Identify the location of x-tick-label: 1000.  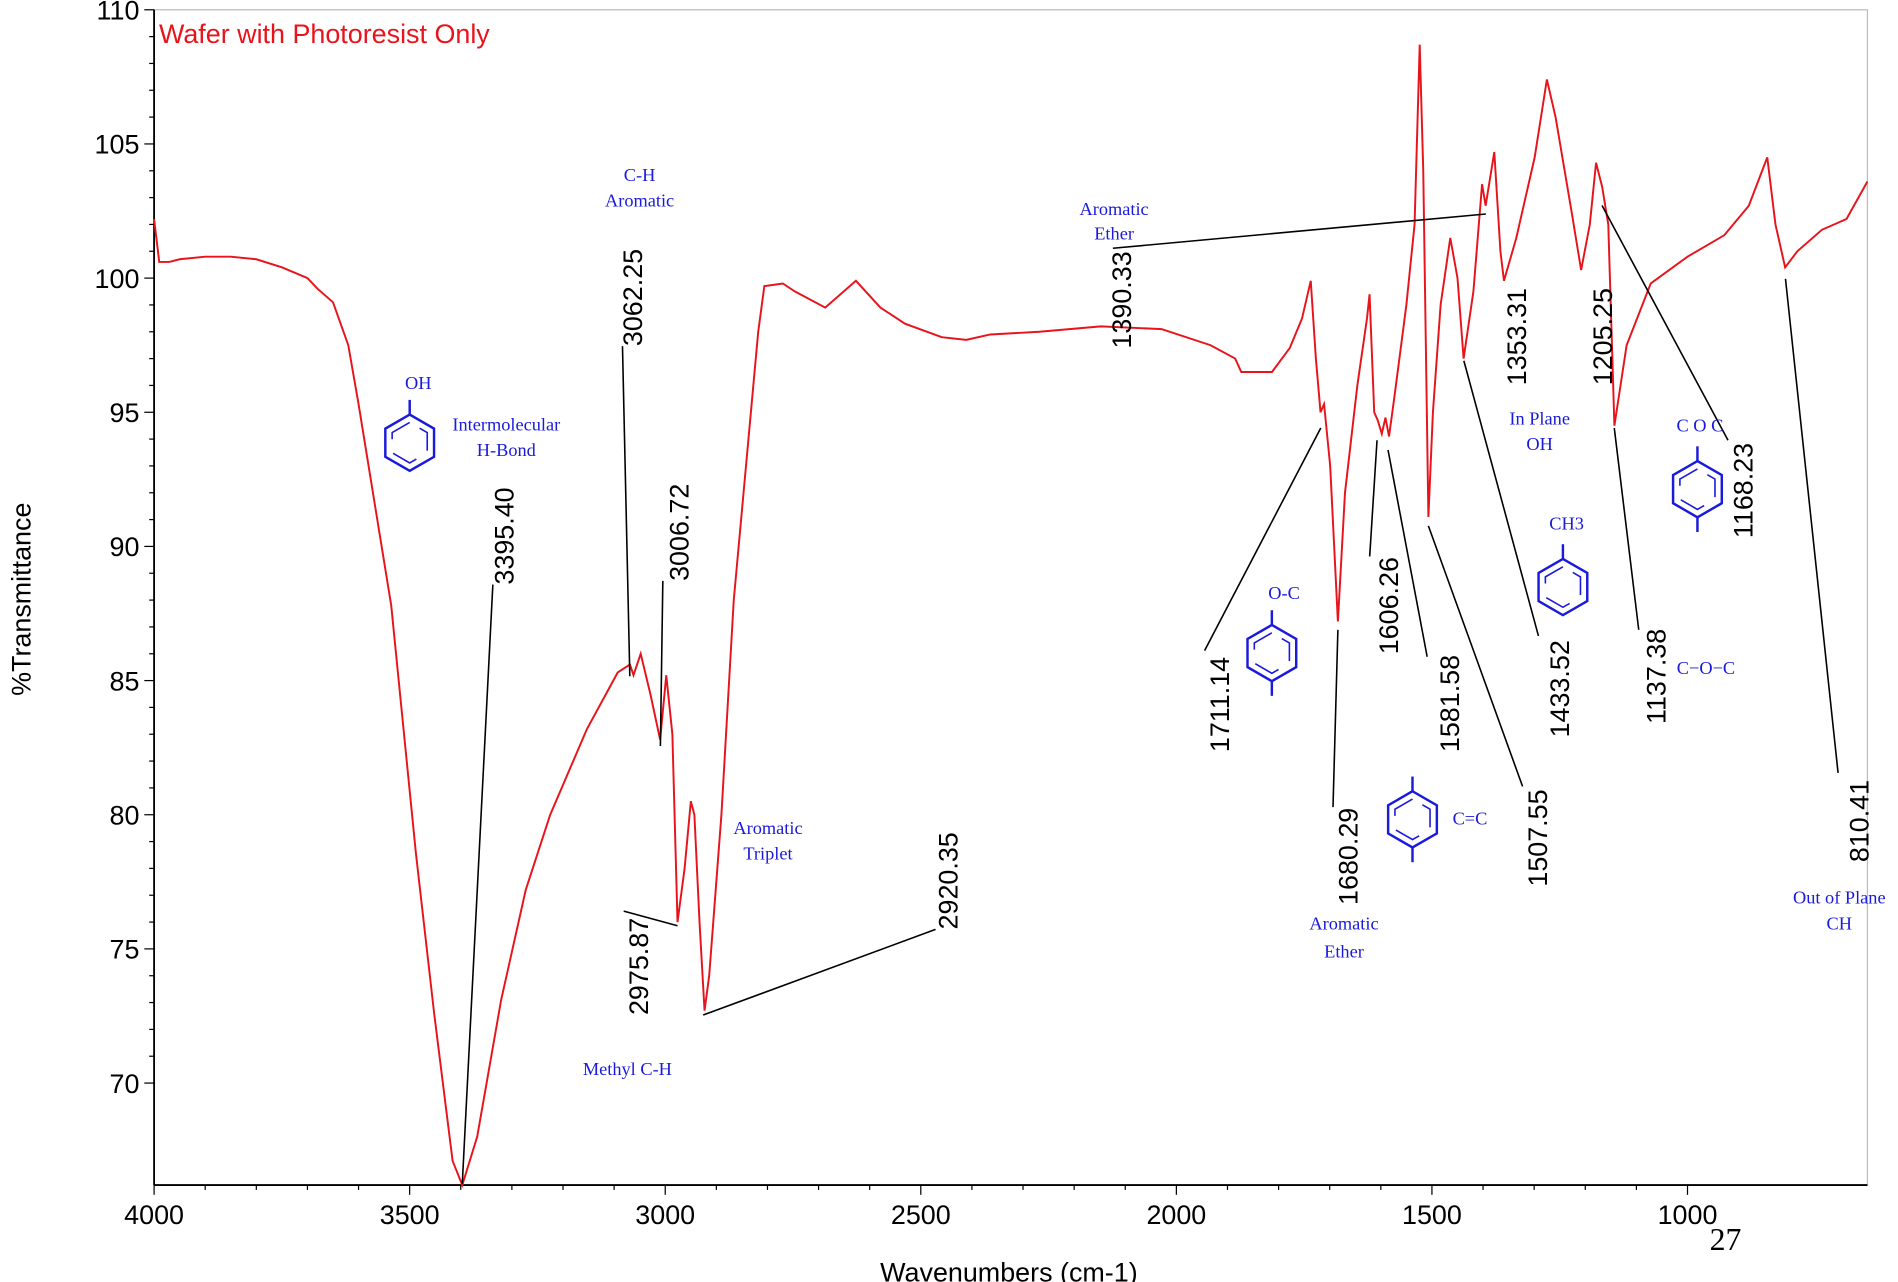
(1688, 1215).